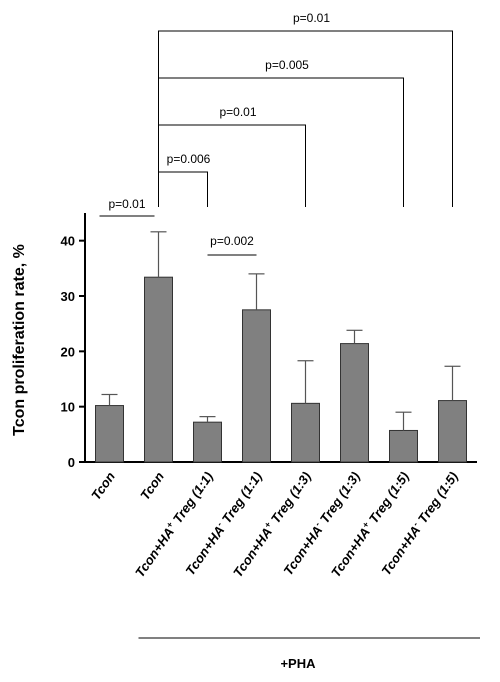 This screenshot has width=500, height=682. What do you see at coordinates (232, 241) in the screenshot?
I see `p-value-label: p=0.002` at bounding box center [232, 241].